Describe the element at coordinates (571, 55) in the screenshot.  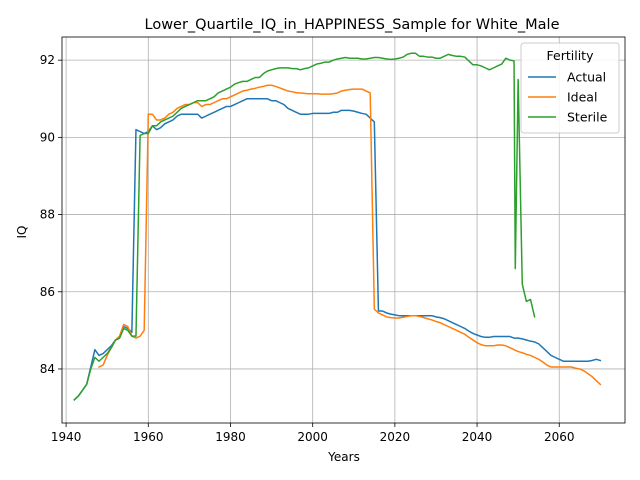
I see `legend-title: Fertility` at that location.